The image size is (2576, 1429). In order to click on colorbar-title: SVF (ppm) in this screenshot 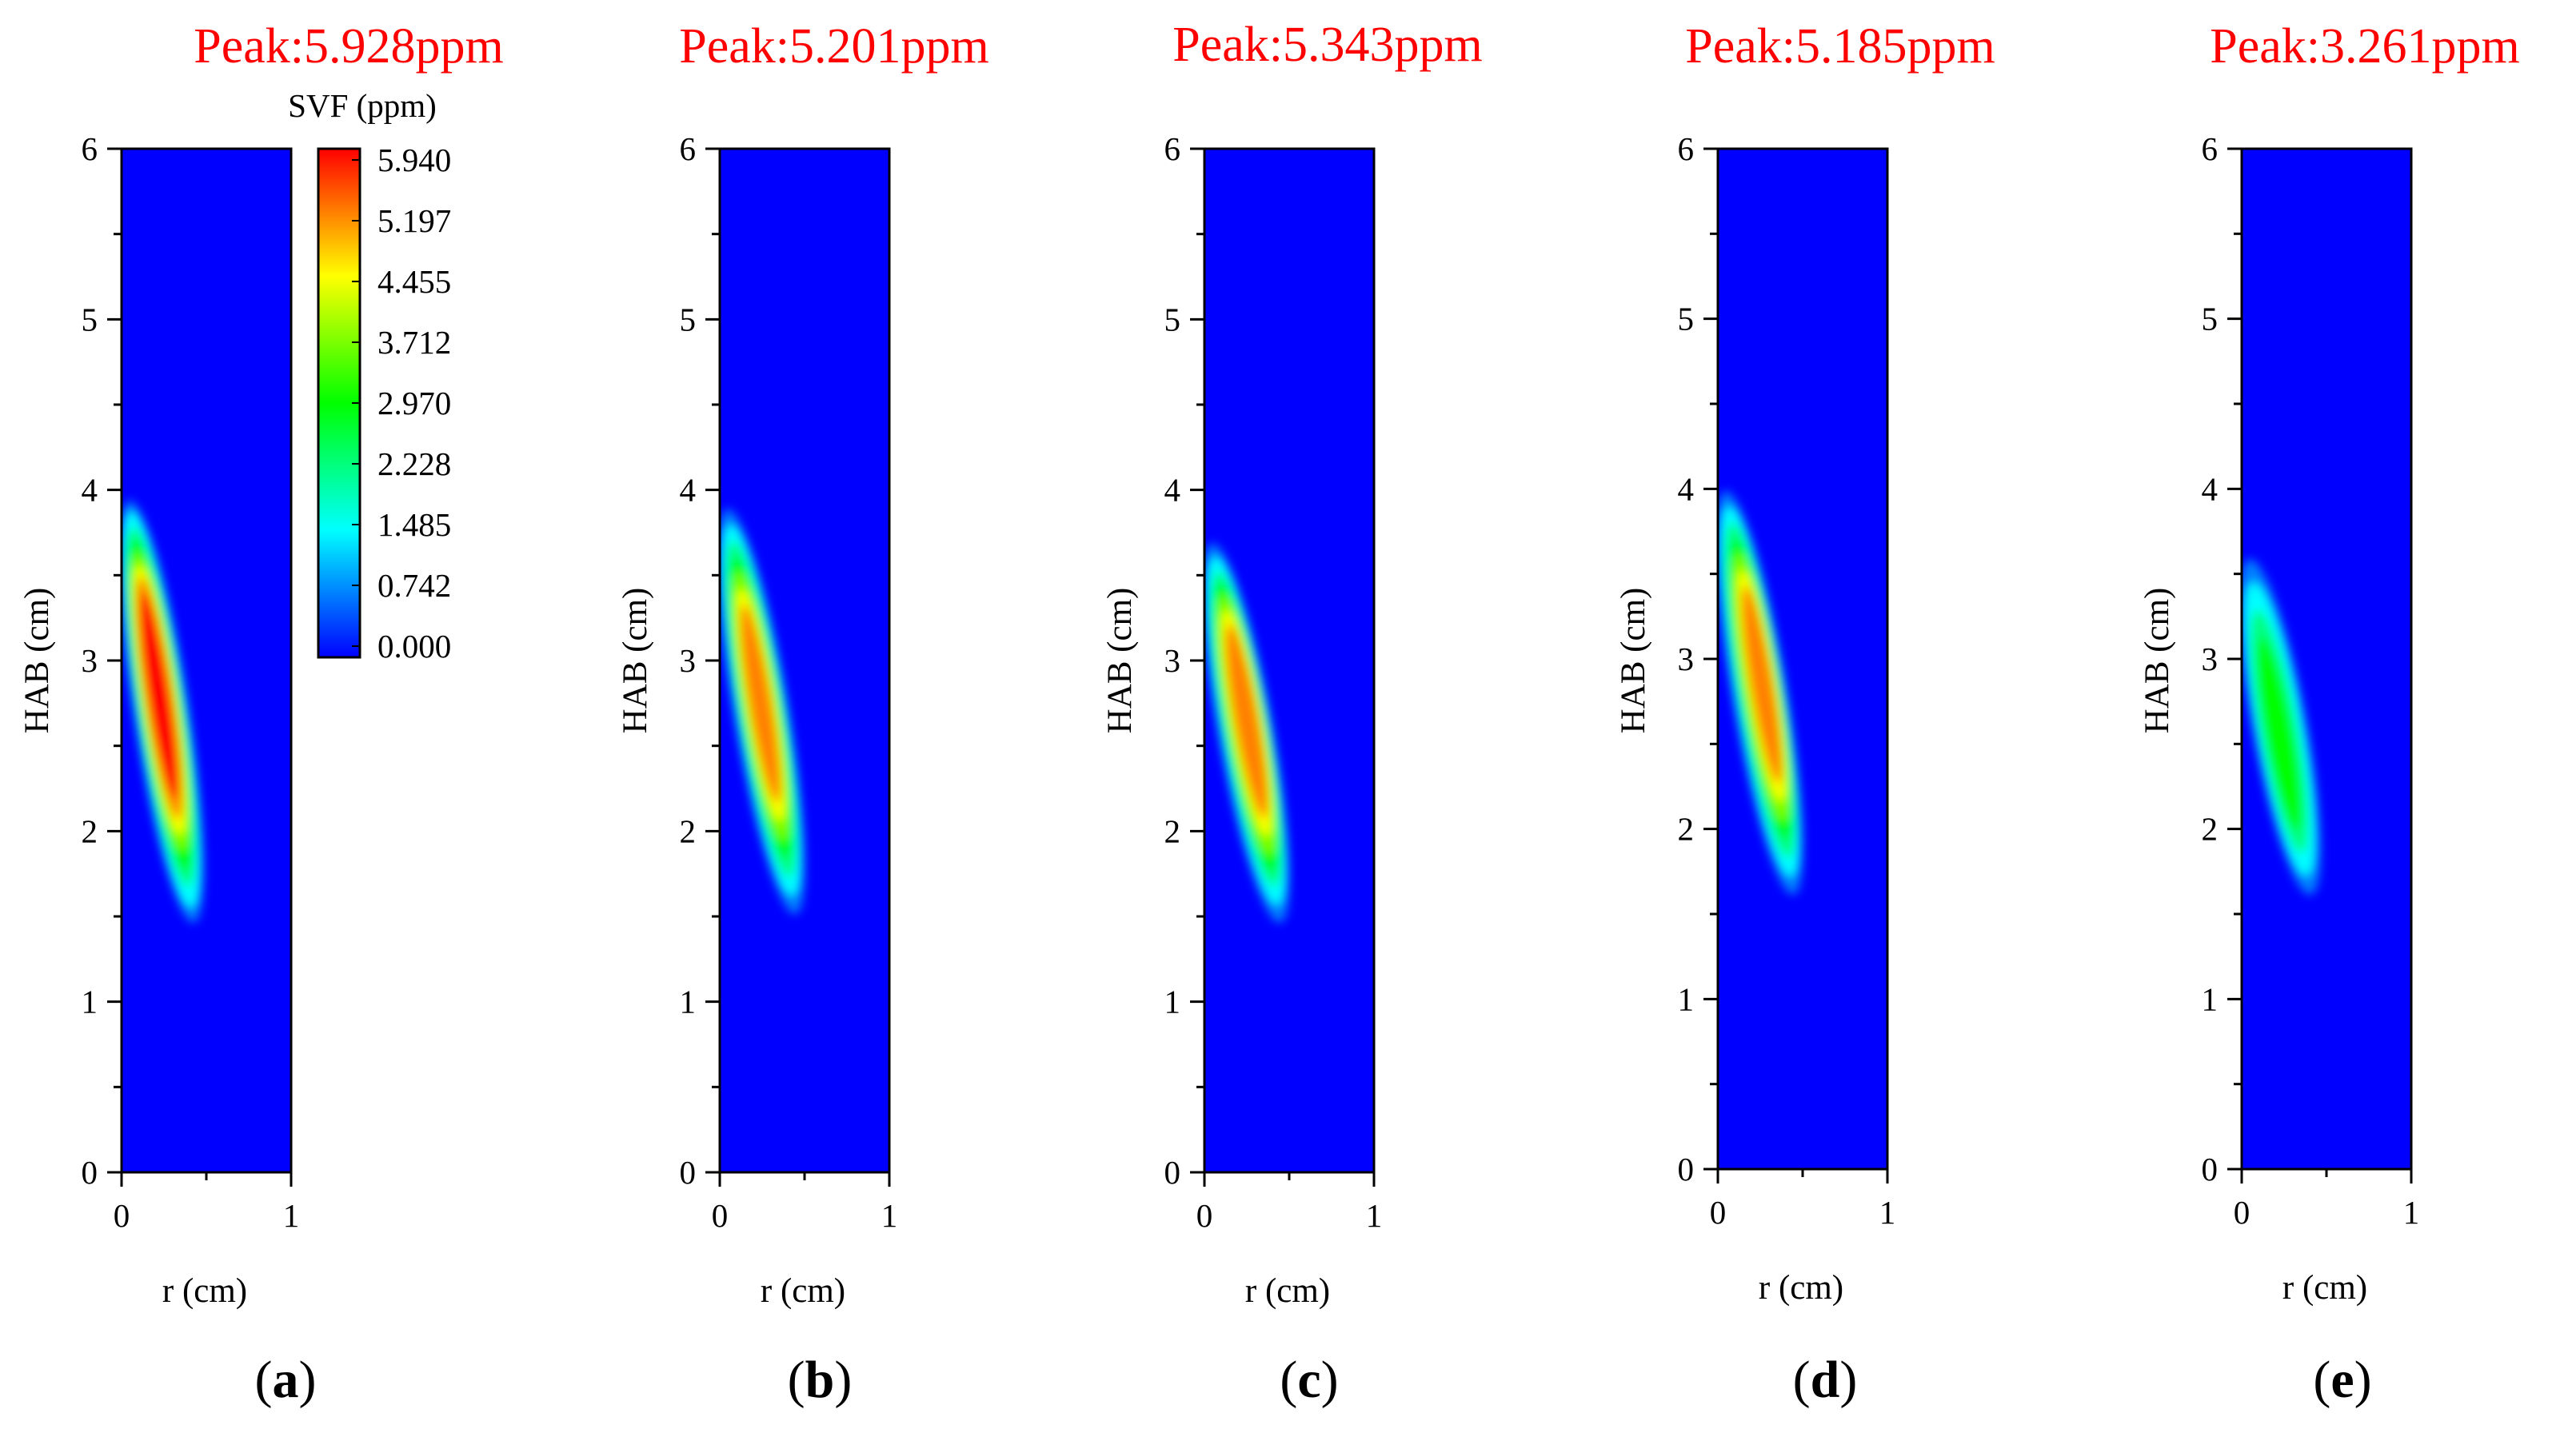, I will do `click(363, 105)`.